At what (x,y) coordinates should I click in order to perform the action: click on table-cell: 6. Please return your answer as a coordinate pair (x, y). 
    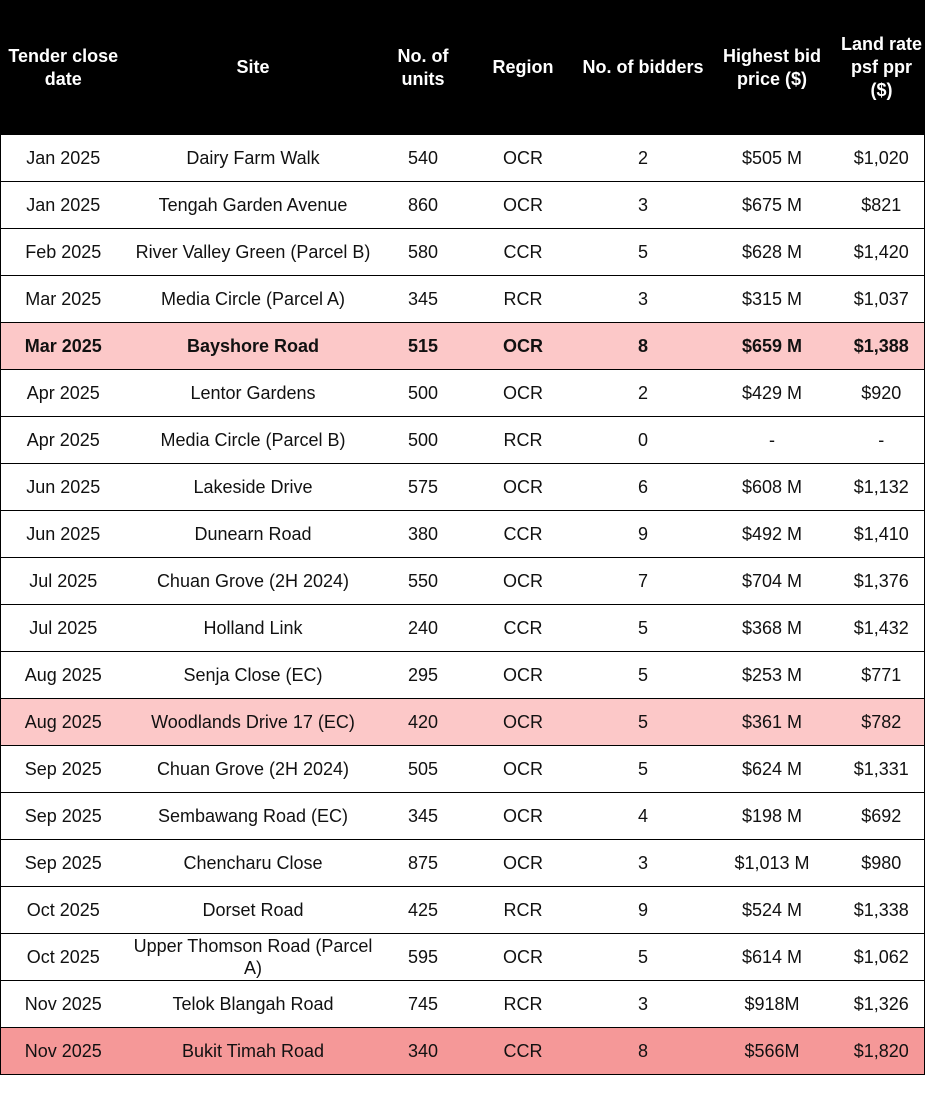
    Looking at the image, I should click on (643, 487).